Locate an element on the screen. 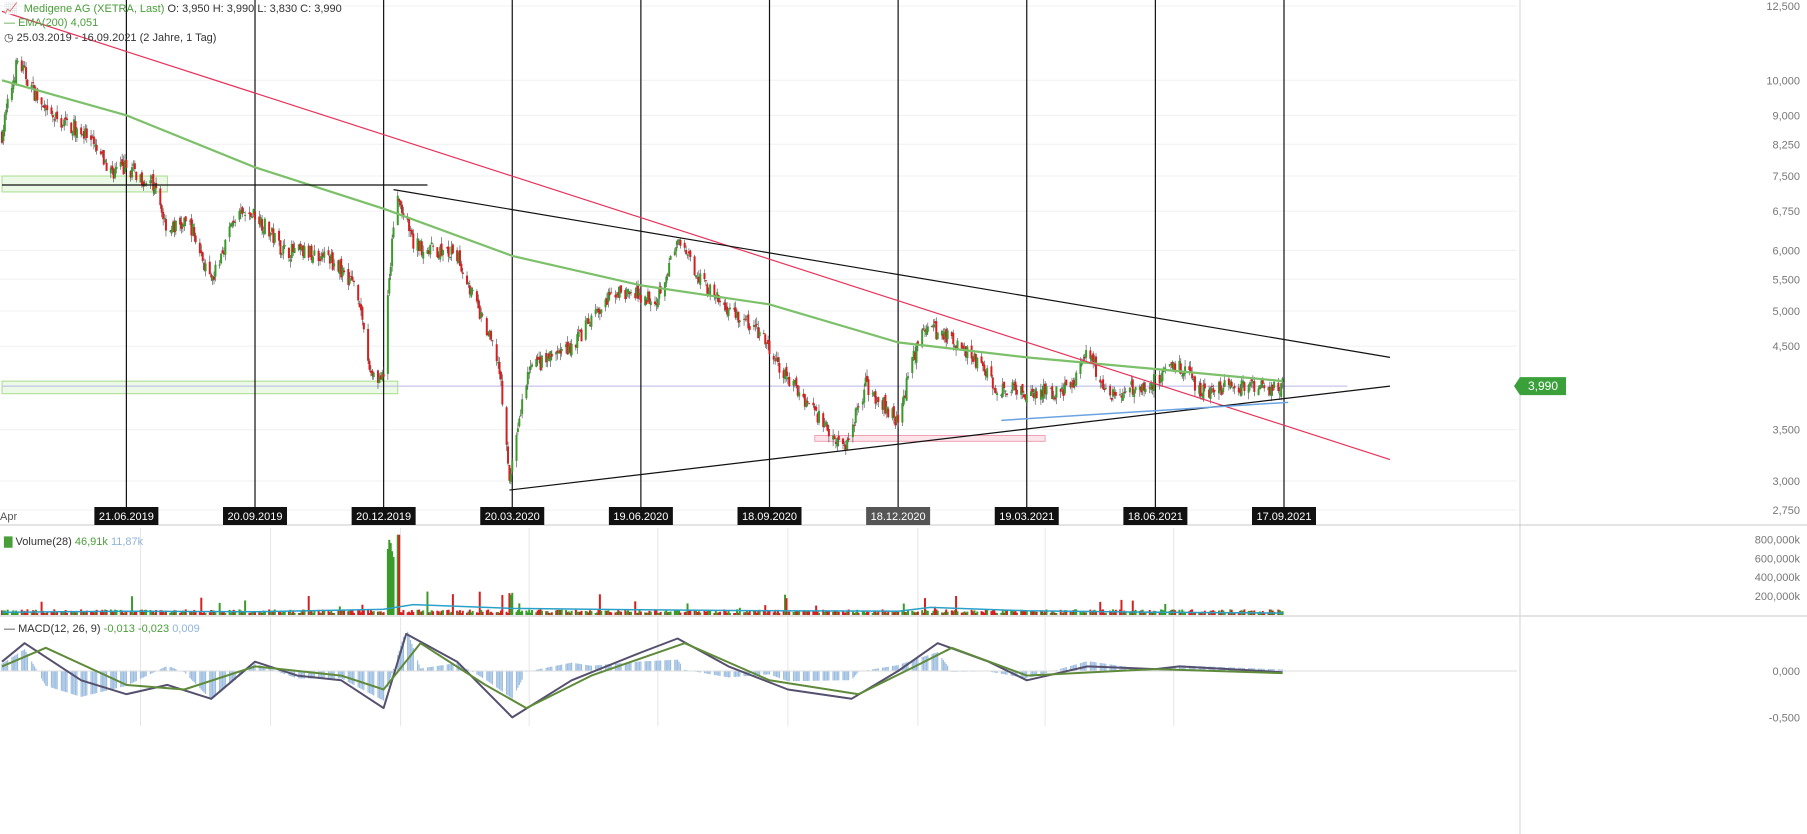  y-tick-label: 7,500 is located at coordinates (1786, 177).